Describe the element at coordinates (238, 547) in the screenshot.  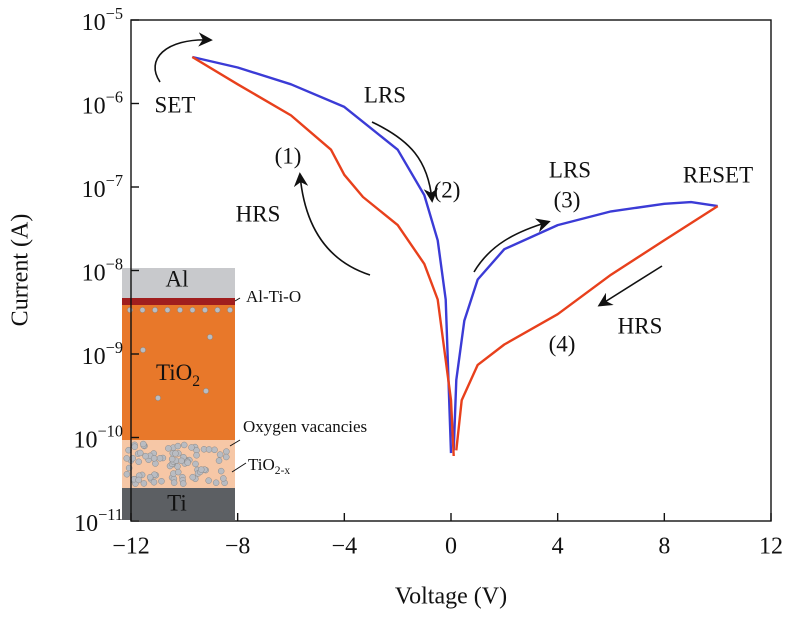
I see `x-tick-label: −8` at that location.